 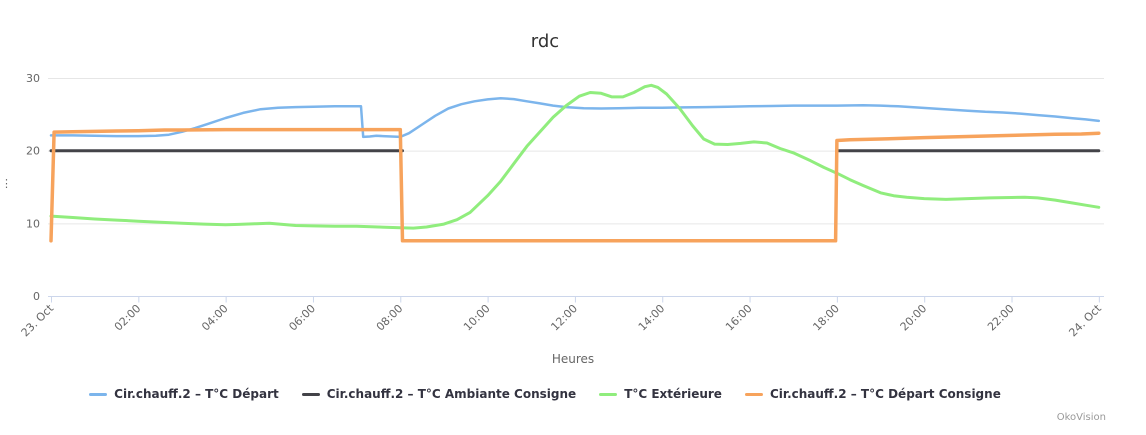 What do you see at coordinates (914, 318) in the screenshot?
I see `x-axis-tick-label: 20:00` at bounding box center [914, 318].